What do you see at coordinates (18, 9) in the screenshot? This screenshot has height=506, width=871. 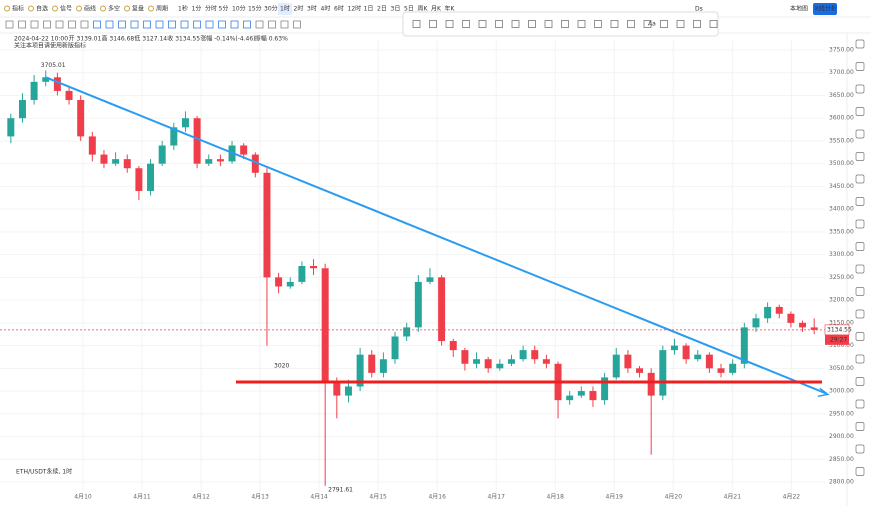 I see `tool-button: 指标` at bounding box center [18, 9].